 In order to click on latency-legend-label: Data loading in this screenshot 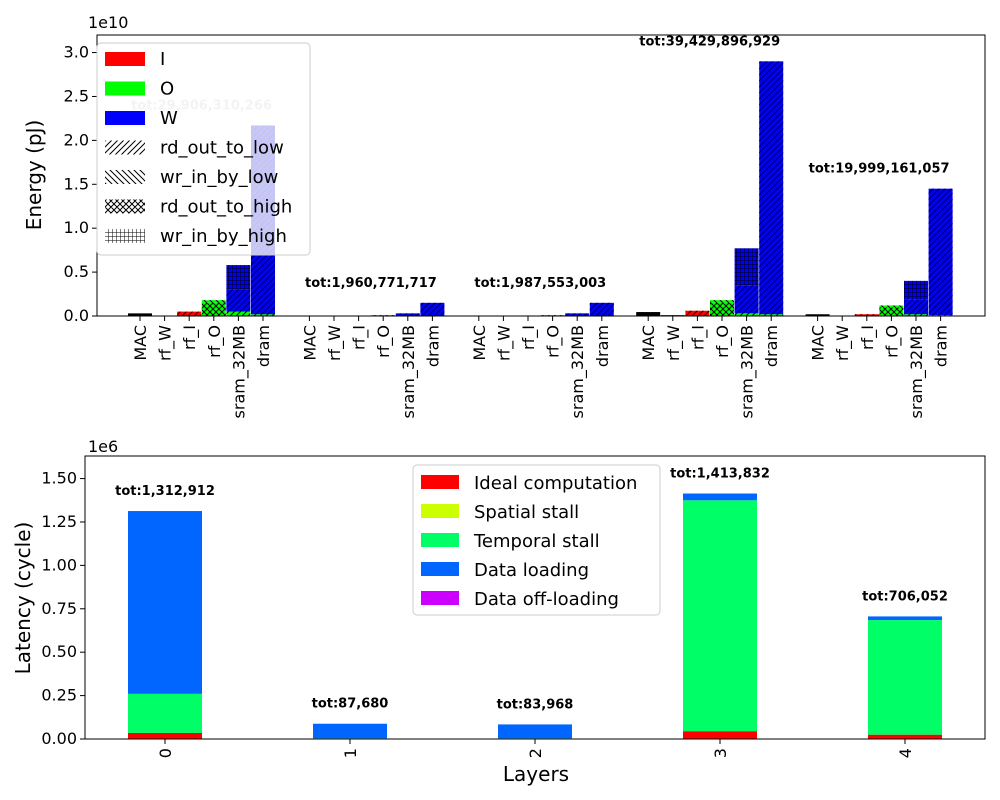, I will do `click(531, 570)`.